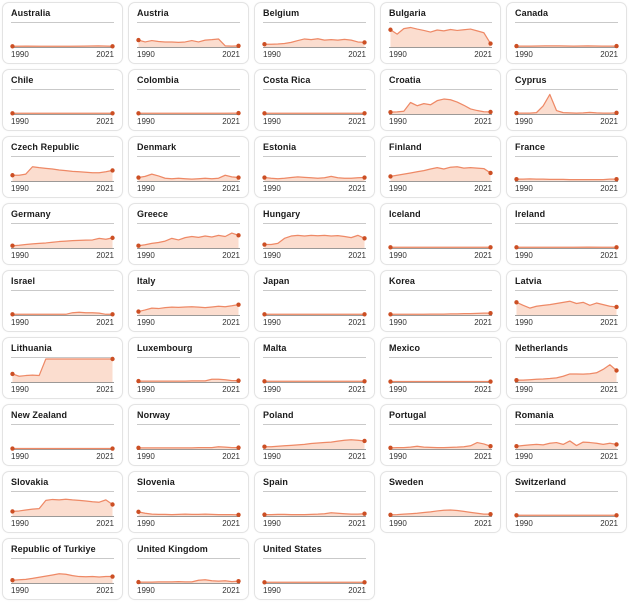  What do you see at coordinates (314, 301) in the screenshot?
I see `country-card: Japan 1990 2021` at bounding box center [314, 301].